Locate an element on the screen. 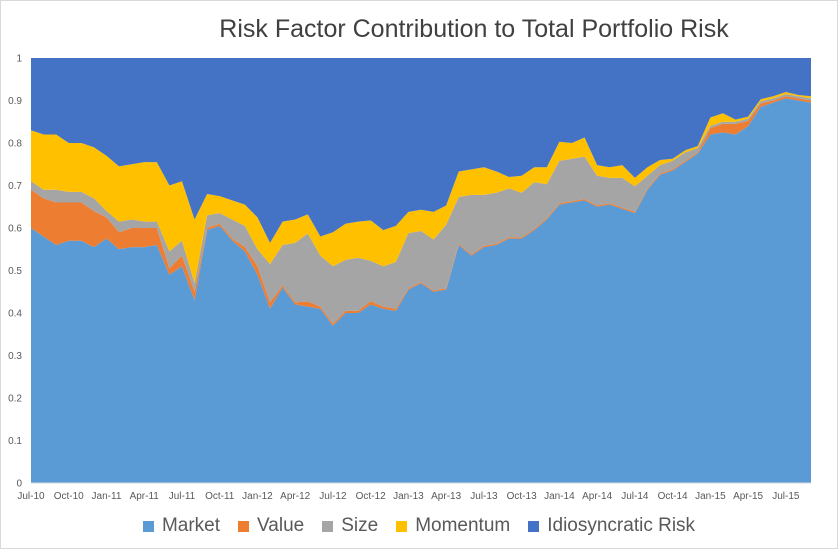 Image resolution: width=838 pixels, height=549 pixels. x-tick-label: Jan-13 is located at coordinates (408, 496).